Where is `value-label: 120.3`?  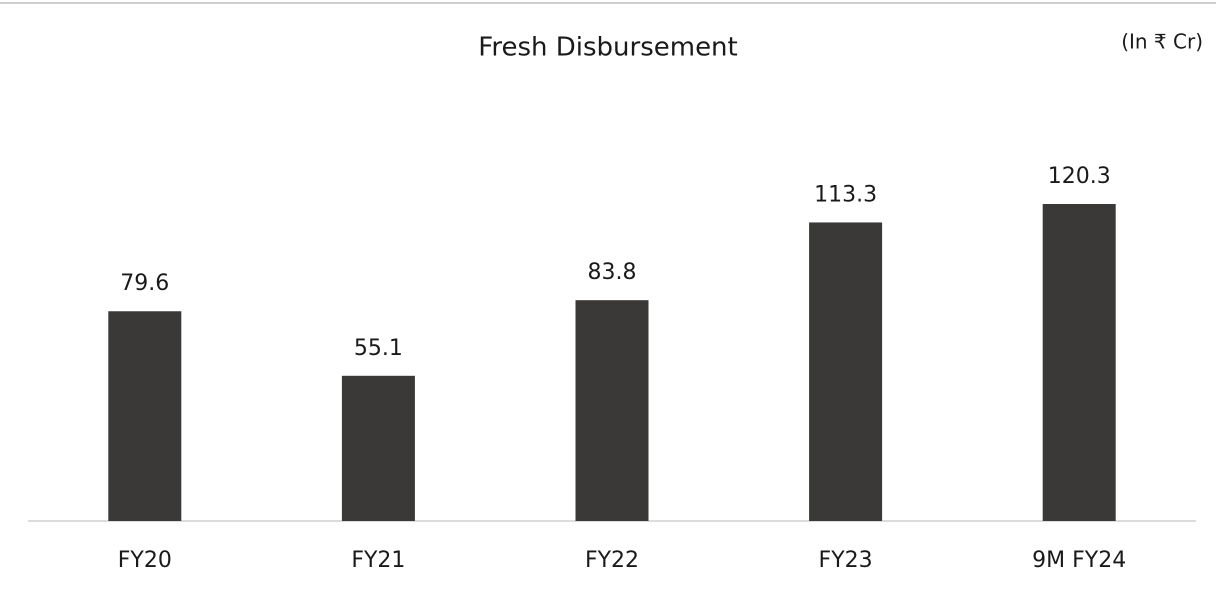 value-label: 120.3 is located at coordinates (1079, 176).